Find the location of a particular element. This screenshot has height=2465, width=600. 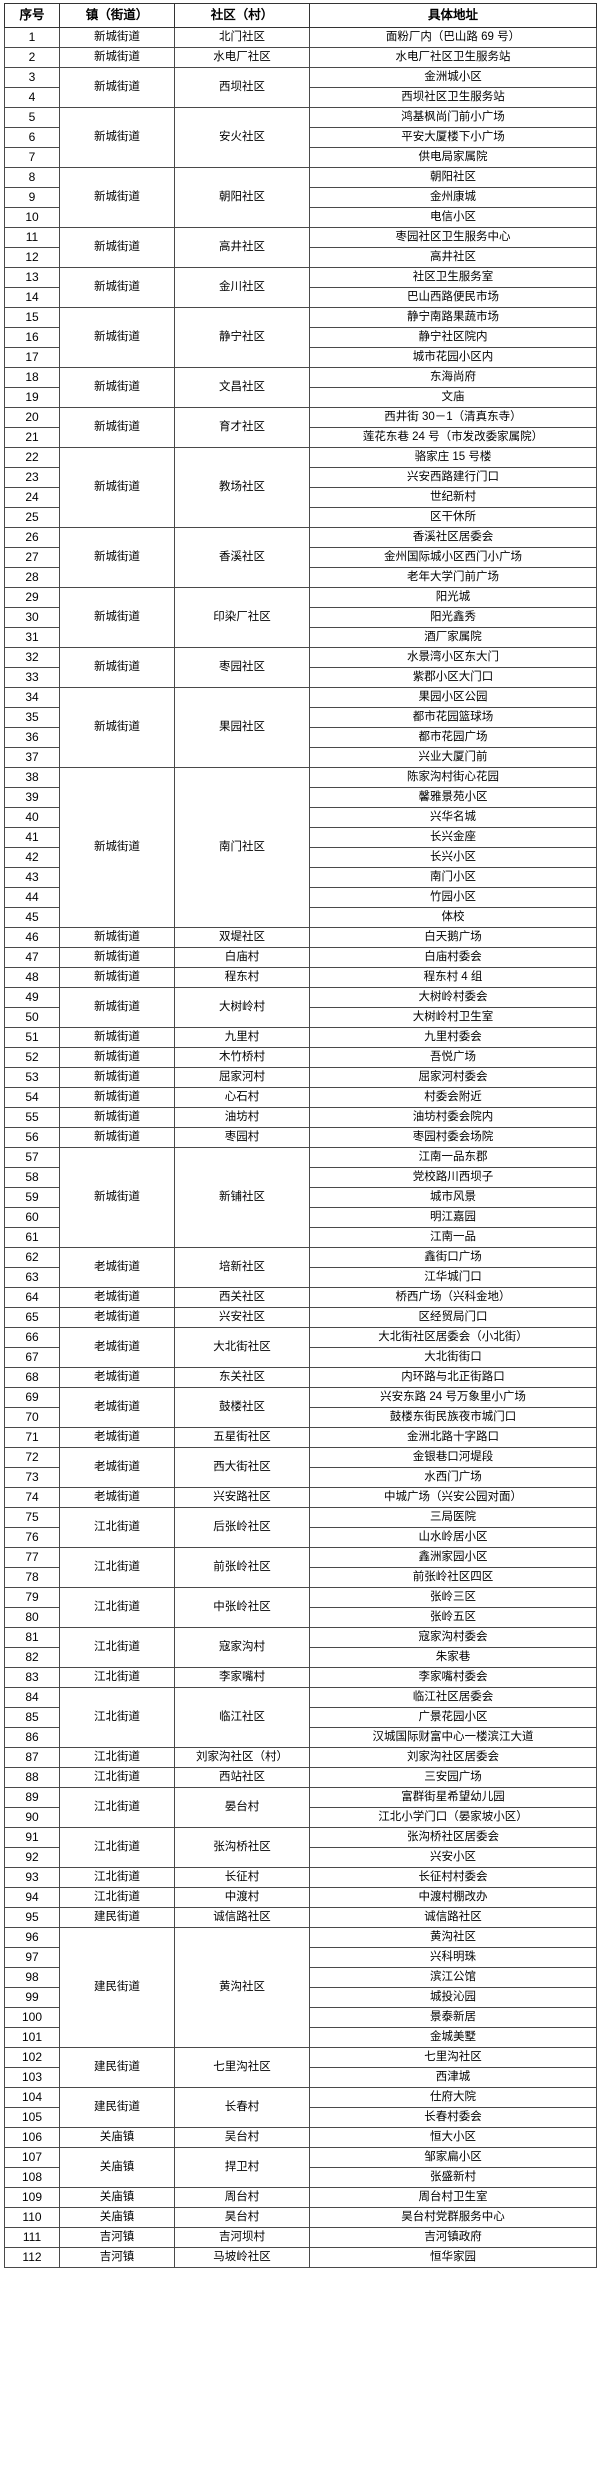

cell-index: 108 is located at coordinates (32, 2177).